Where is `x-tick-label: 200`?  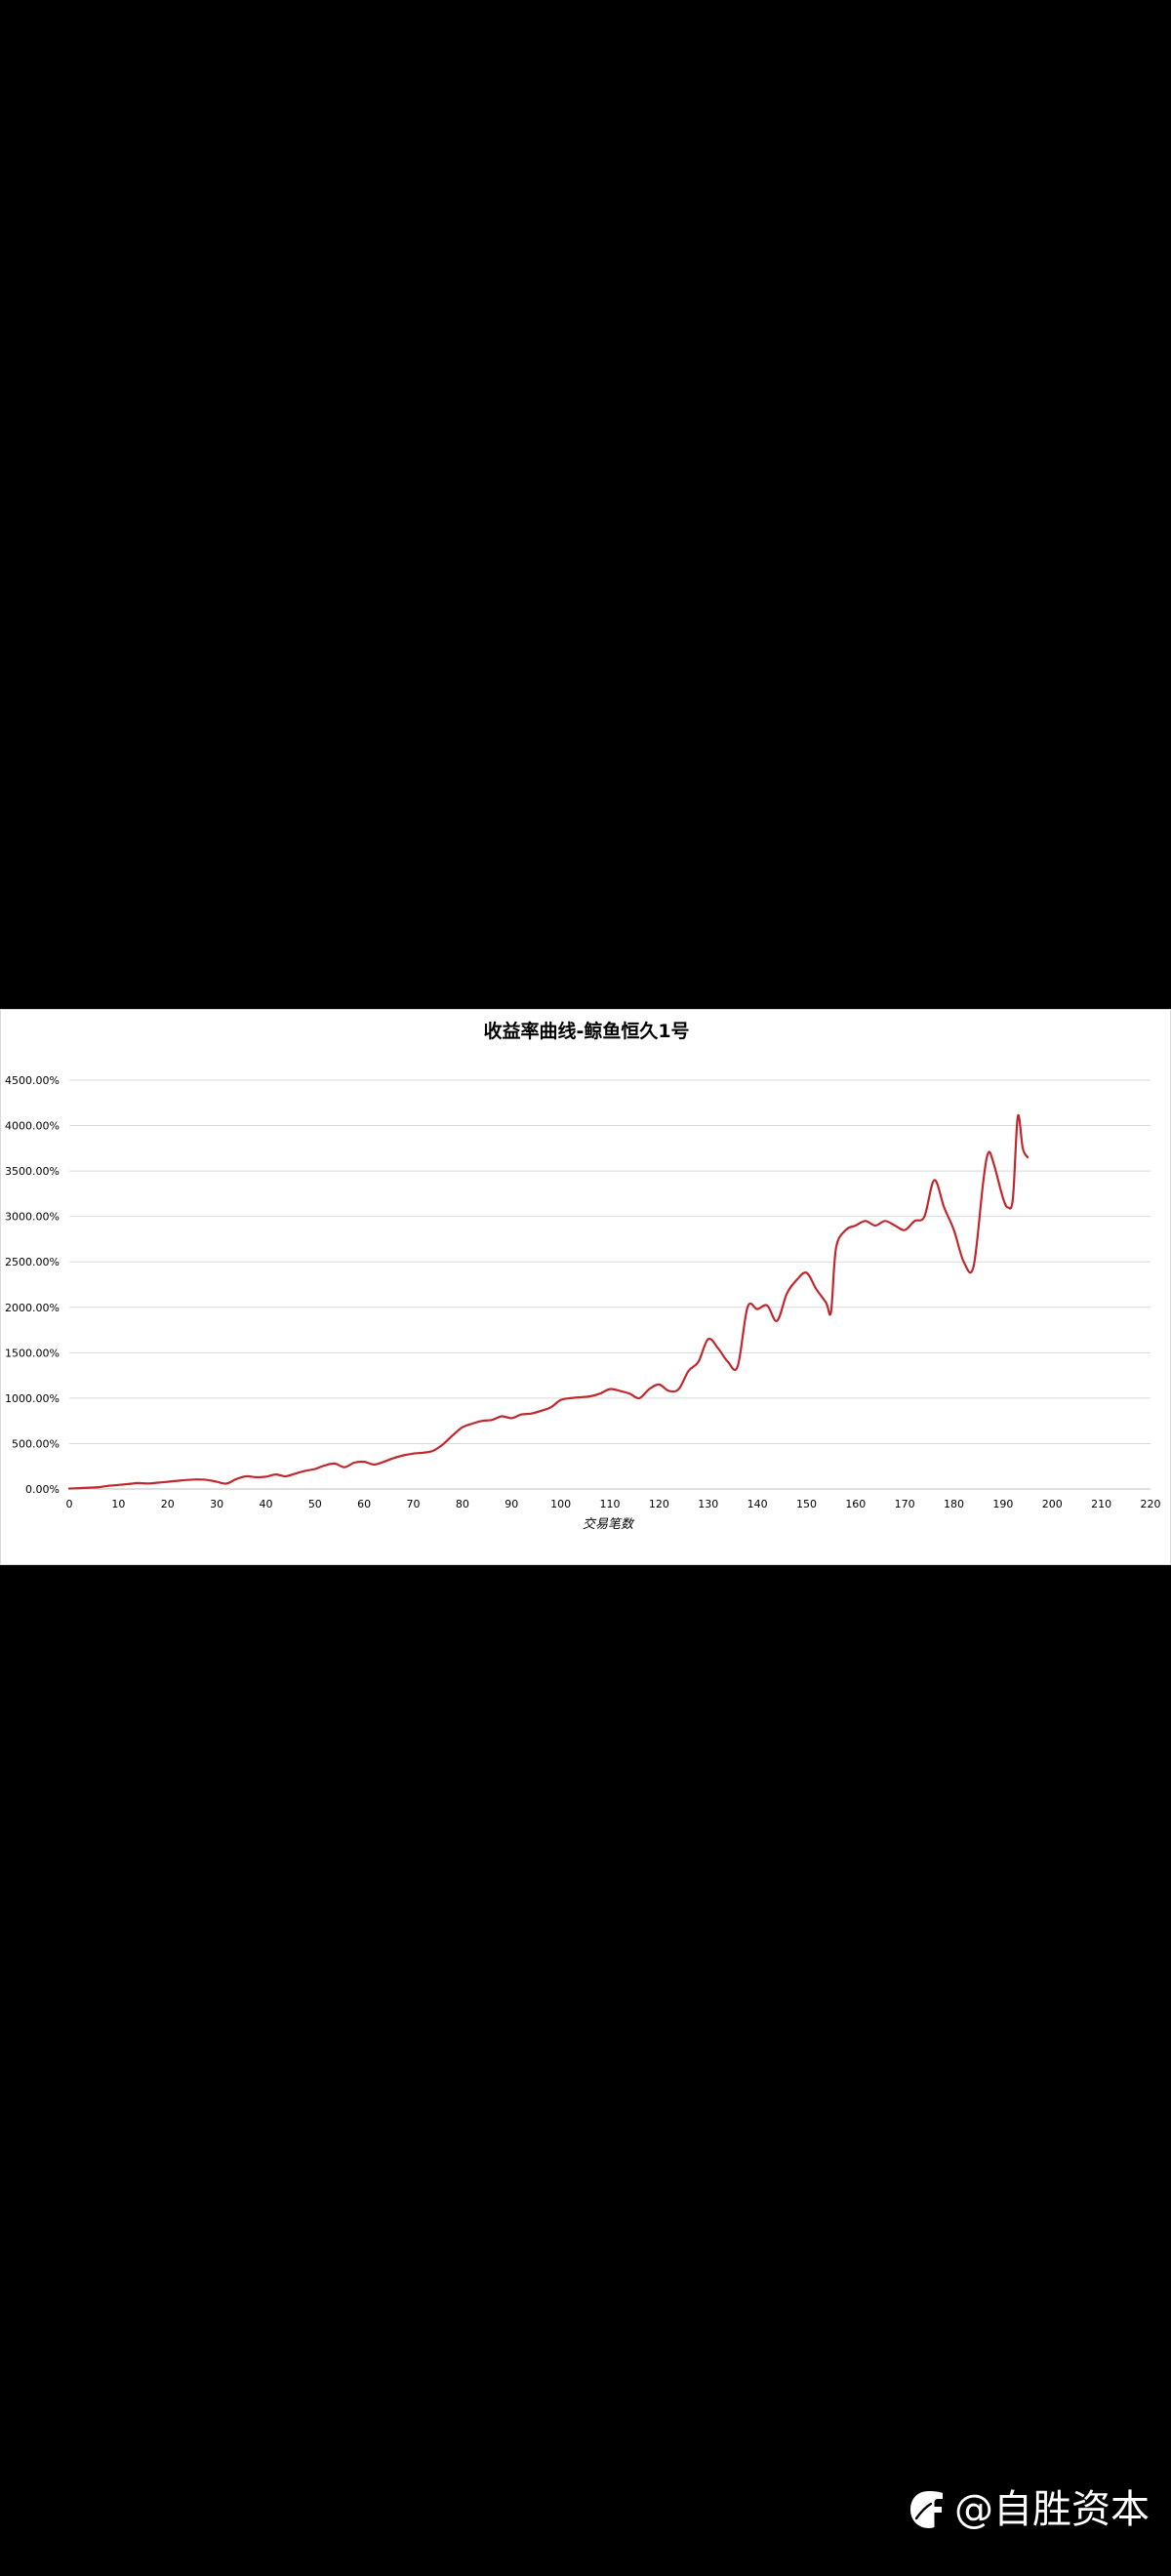
x-tick-label: 200 is located at coordinates (1052, 1504).